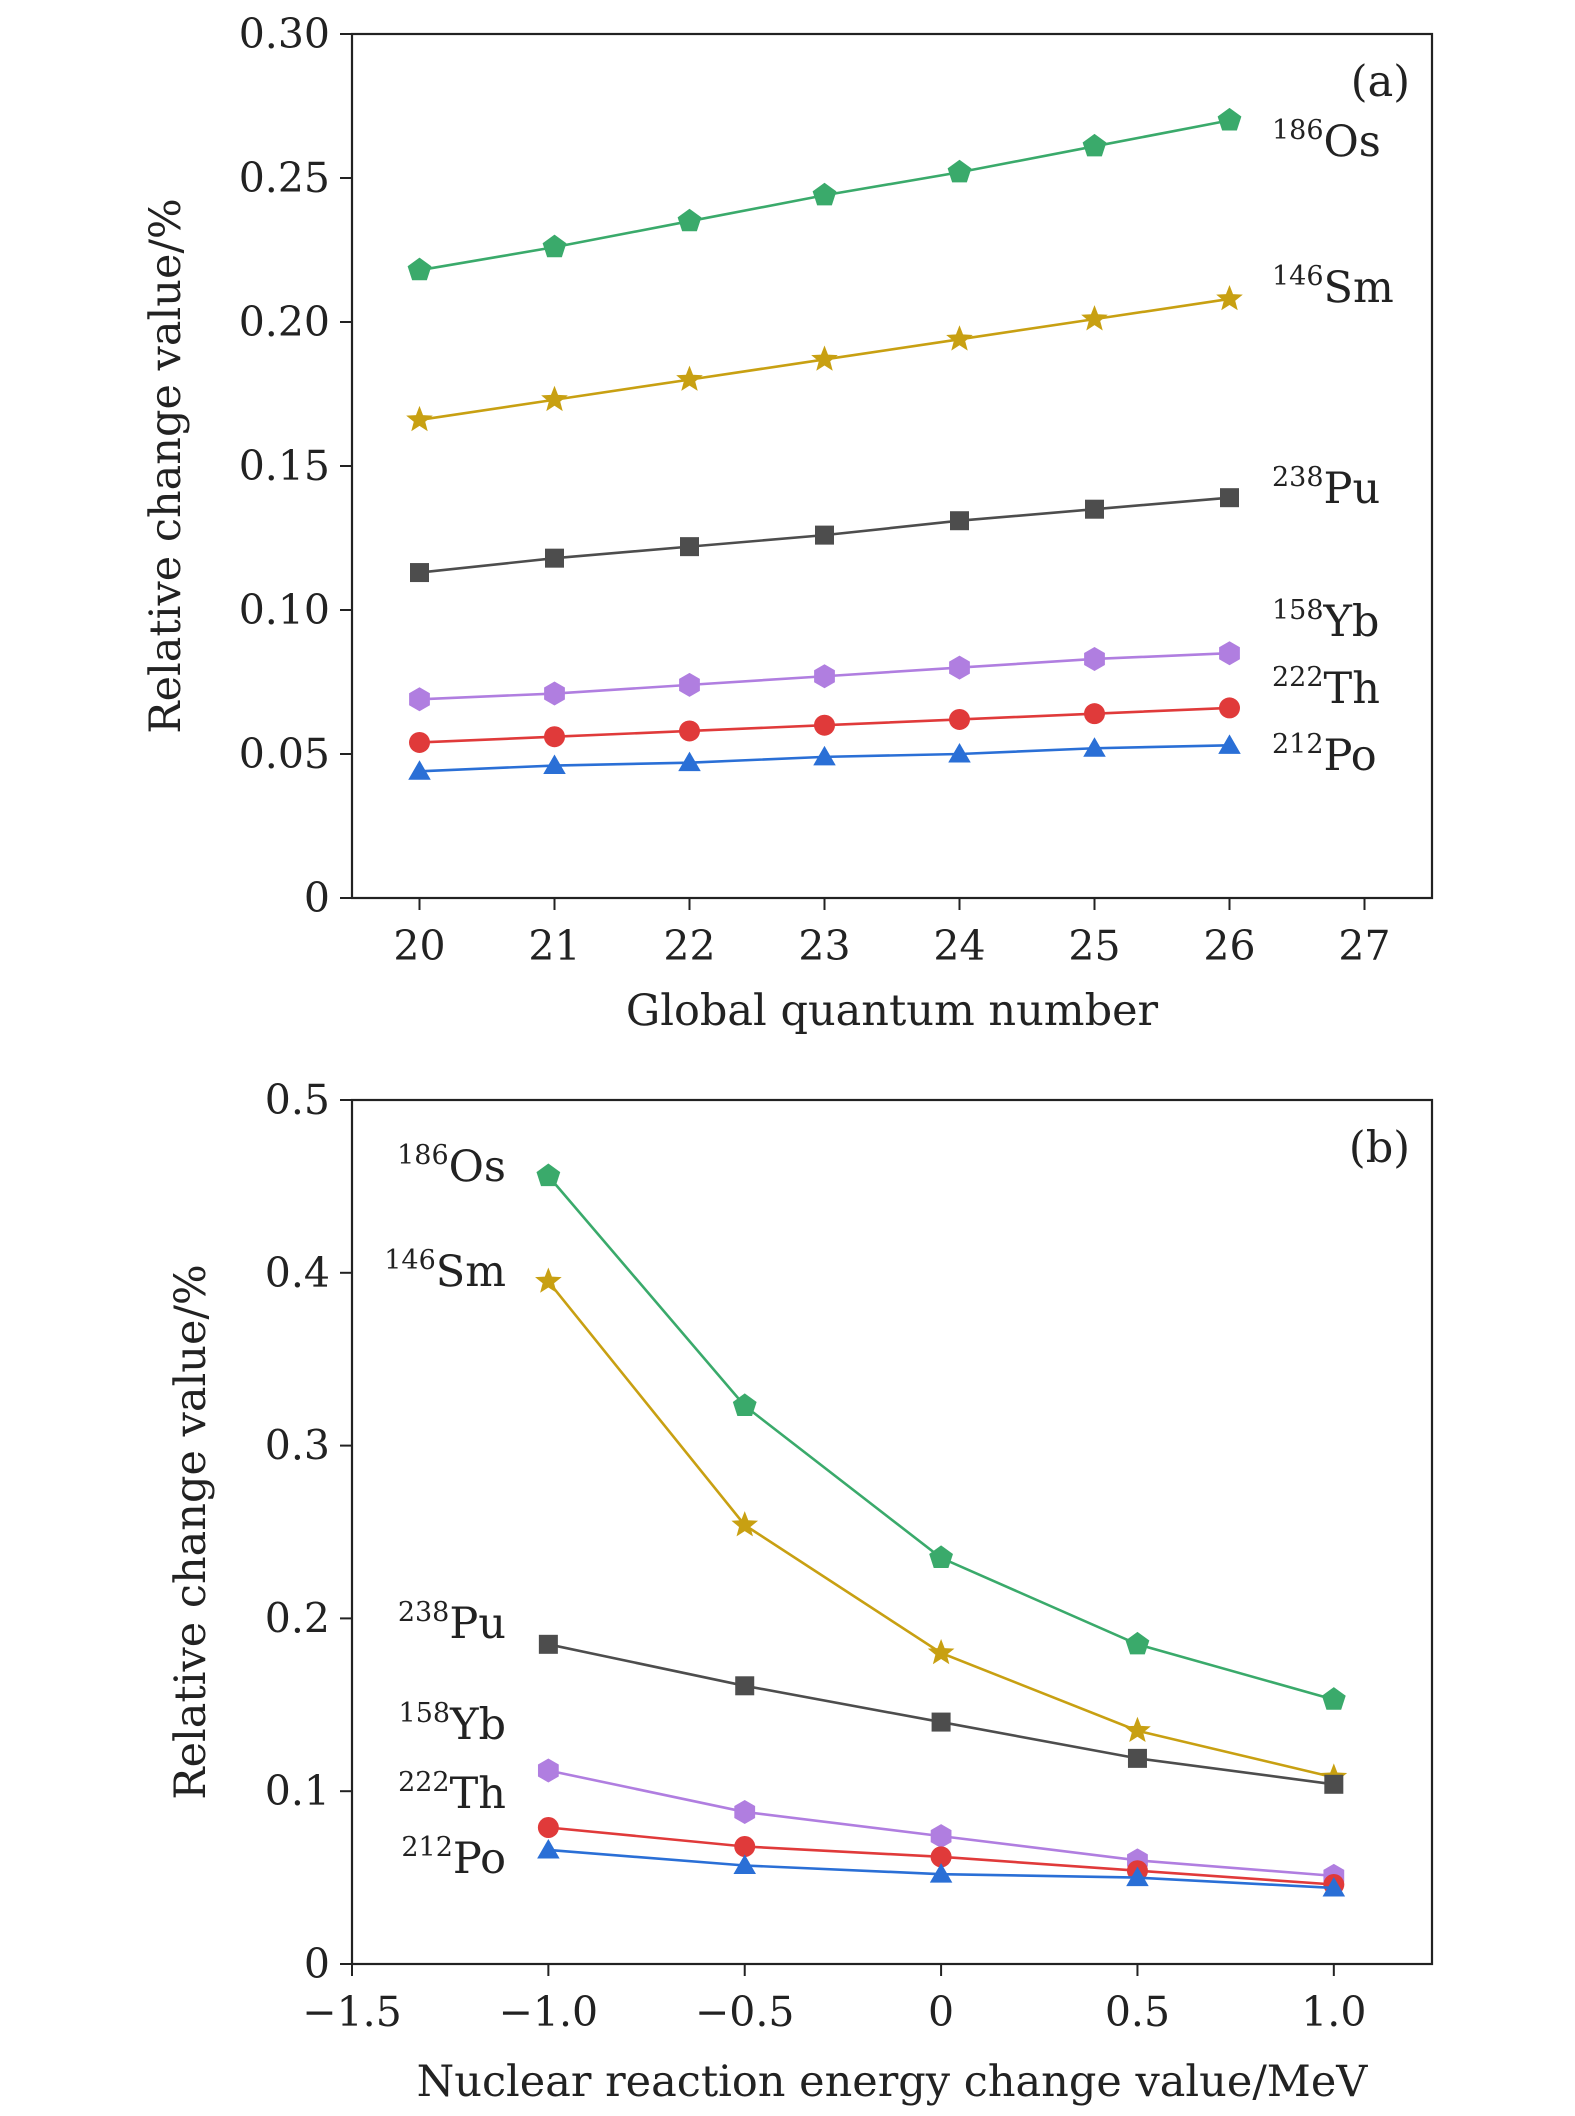 The image size is (1575, 2116). I want to click on panel-label: (a), so click(1380, 82).